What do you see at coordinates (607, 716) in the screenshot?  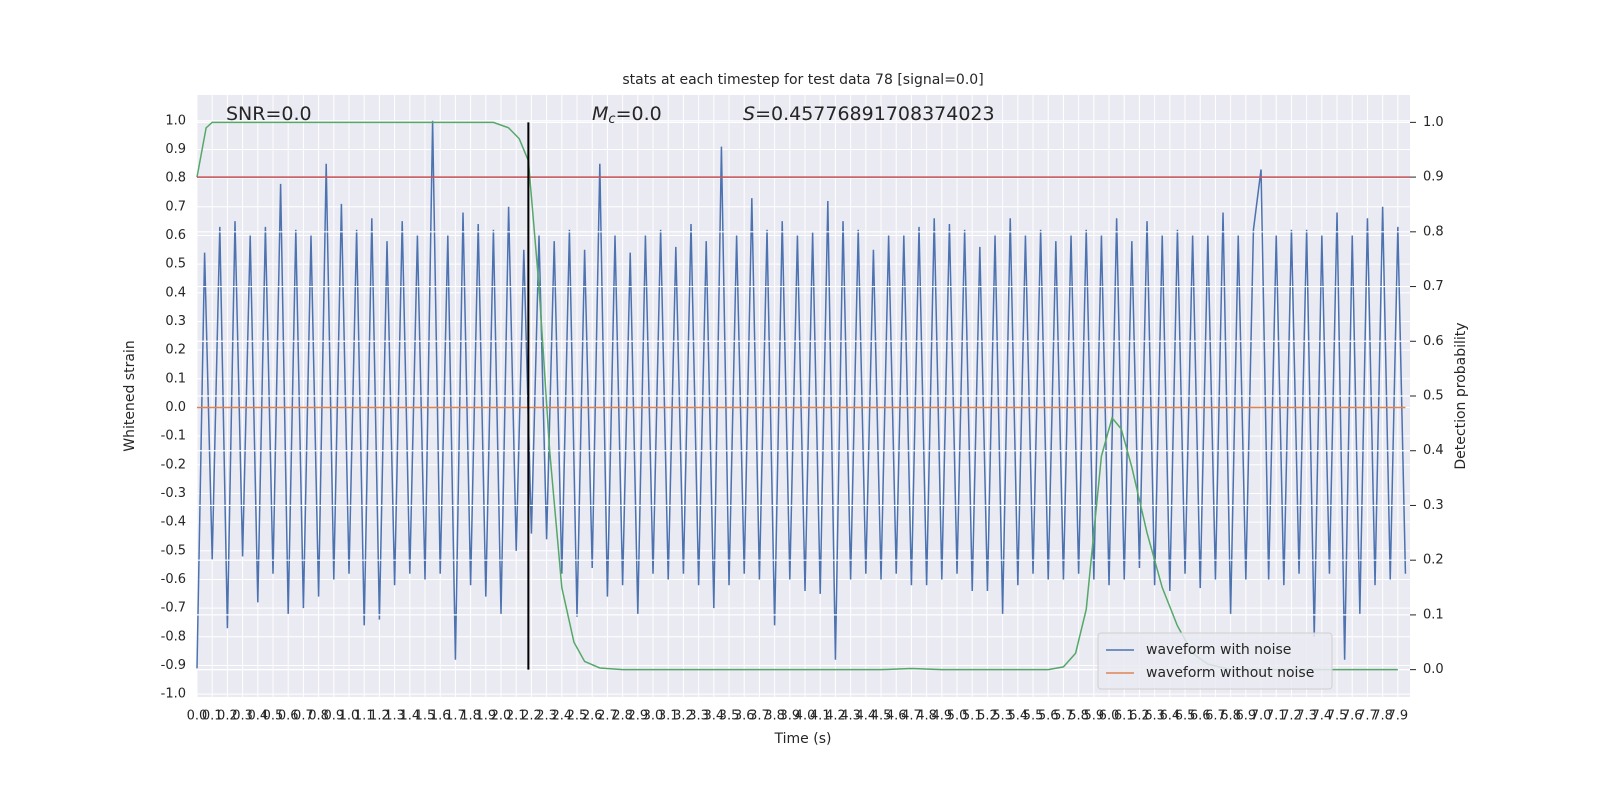 I see `x-tick-label: 2.7` at bounding box center [607, 716].